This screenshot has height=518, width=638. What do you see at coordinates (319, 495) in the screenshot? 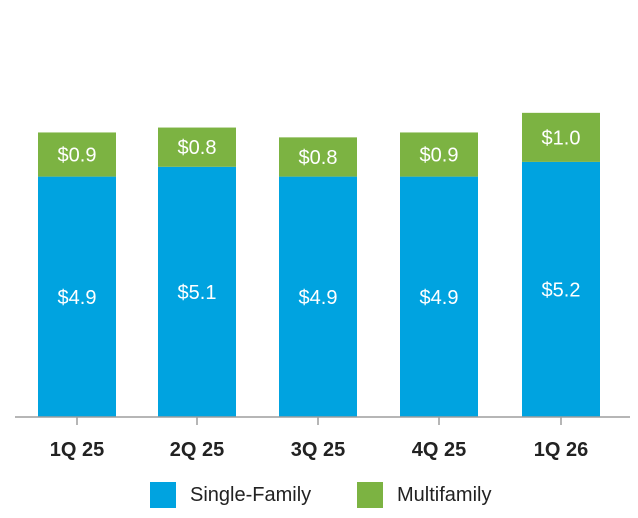
I see `legend: Single-Family Multifamily` at bounding box center [319, 495].